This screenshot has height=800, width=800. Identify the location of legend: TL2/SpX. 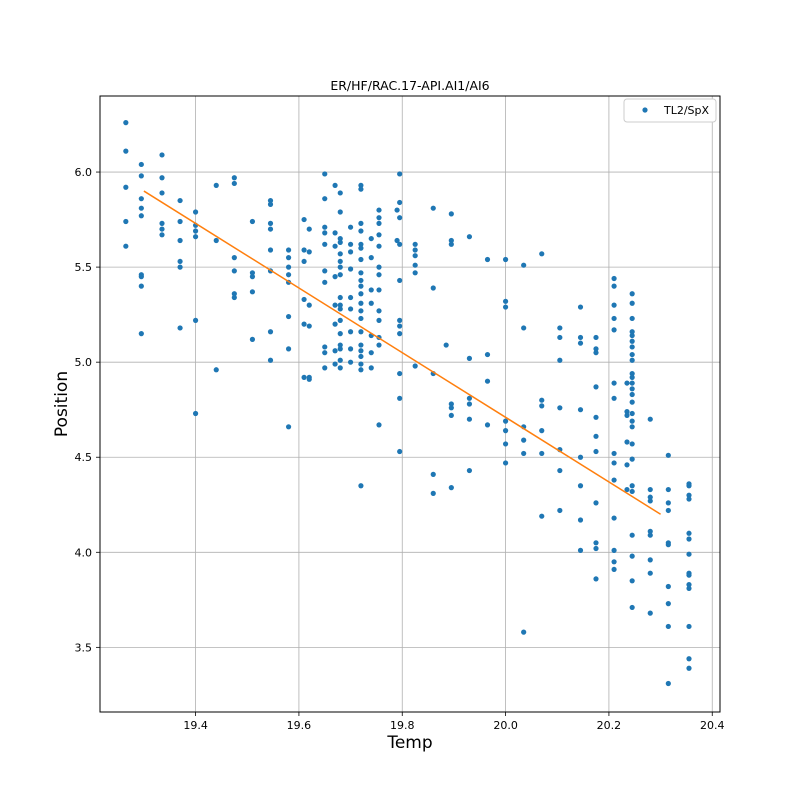
(670, 110).